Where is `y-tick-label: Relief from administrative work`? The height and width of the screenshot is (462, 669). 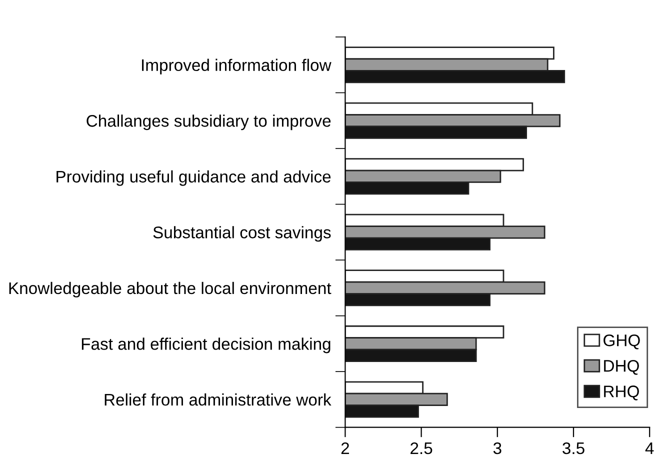 y-tick-label: Relief from administrative work is located at coordinates (218, 399).